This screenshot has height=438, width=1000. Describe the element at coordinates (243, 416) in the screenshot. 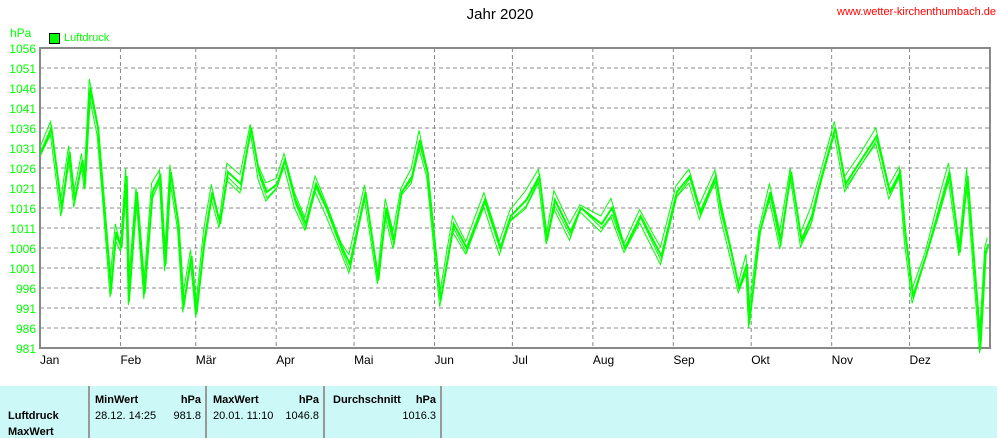

I see `max-time: 20.01. 11:10` at that location.